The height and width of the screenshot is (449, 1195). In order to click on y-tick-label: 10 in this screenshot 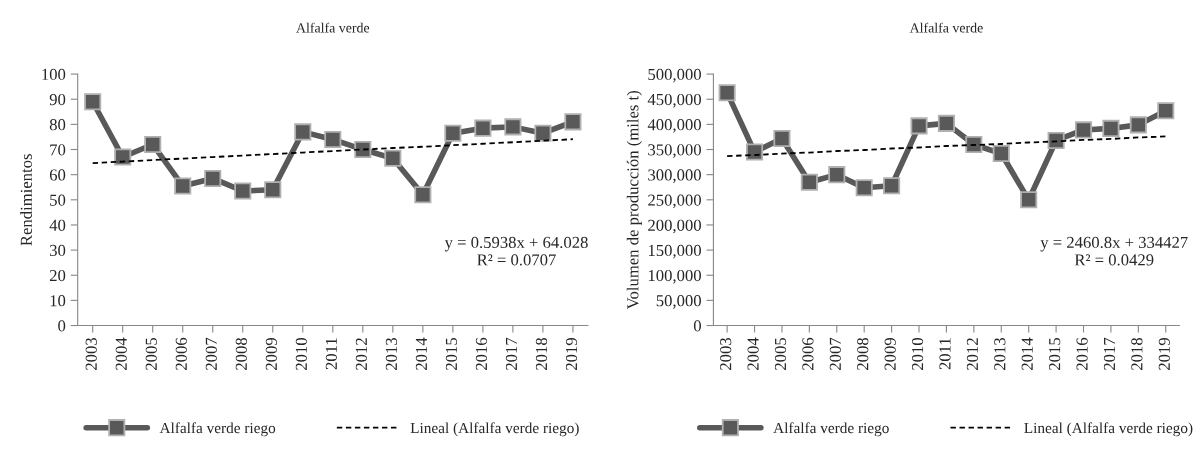, I will do `click(58, 301)`.